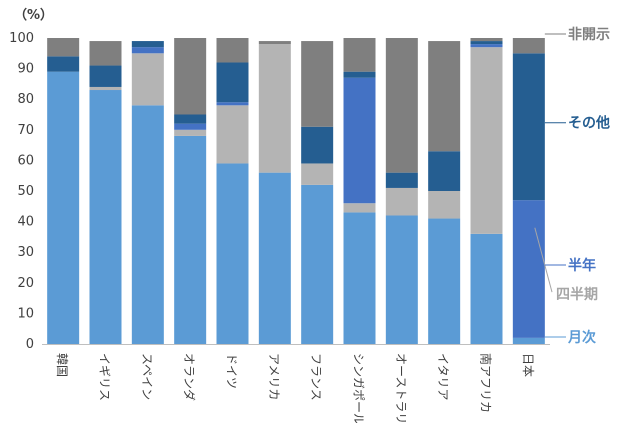  Describe the element at coordinates (577, 294) in the screenshot. I see `series-label: 四半期` at that location.